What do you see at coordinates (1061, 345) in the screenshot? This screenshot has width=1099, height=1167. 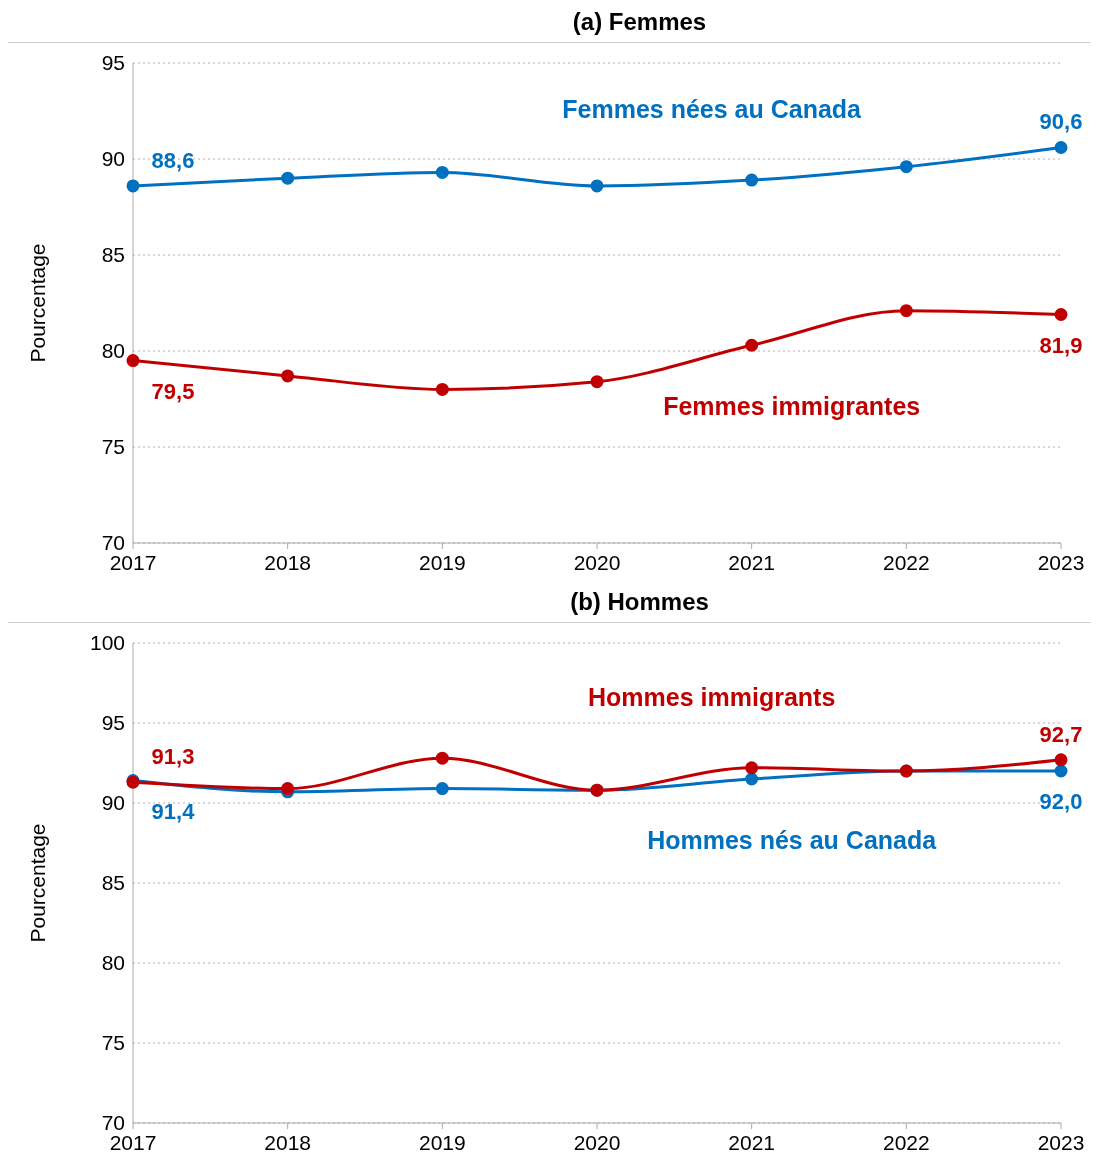 I see `data-label: 81,9` at bounding box center [1061, 345].